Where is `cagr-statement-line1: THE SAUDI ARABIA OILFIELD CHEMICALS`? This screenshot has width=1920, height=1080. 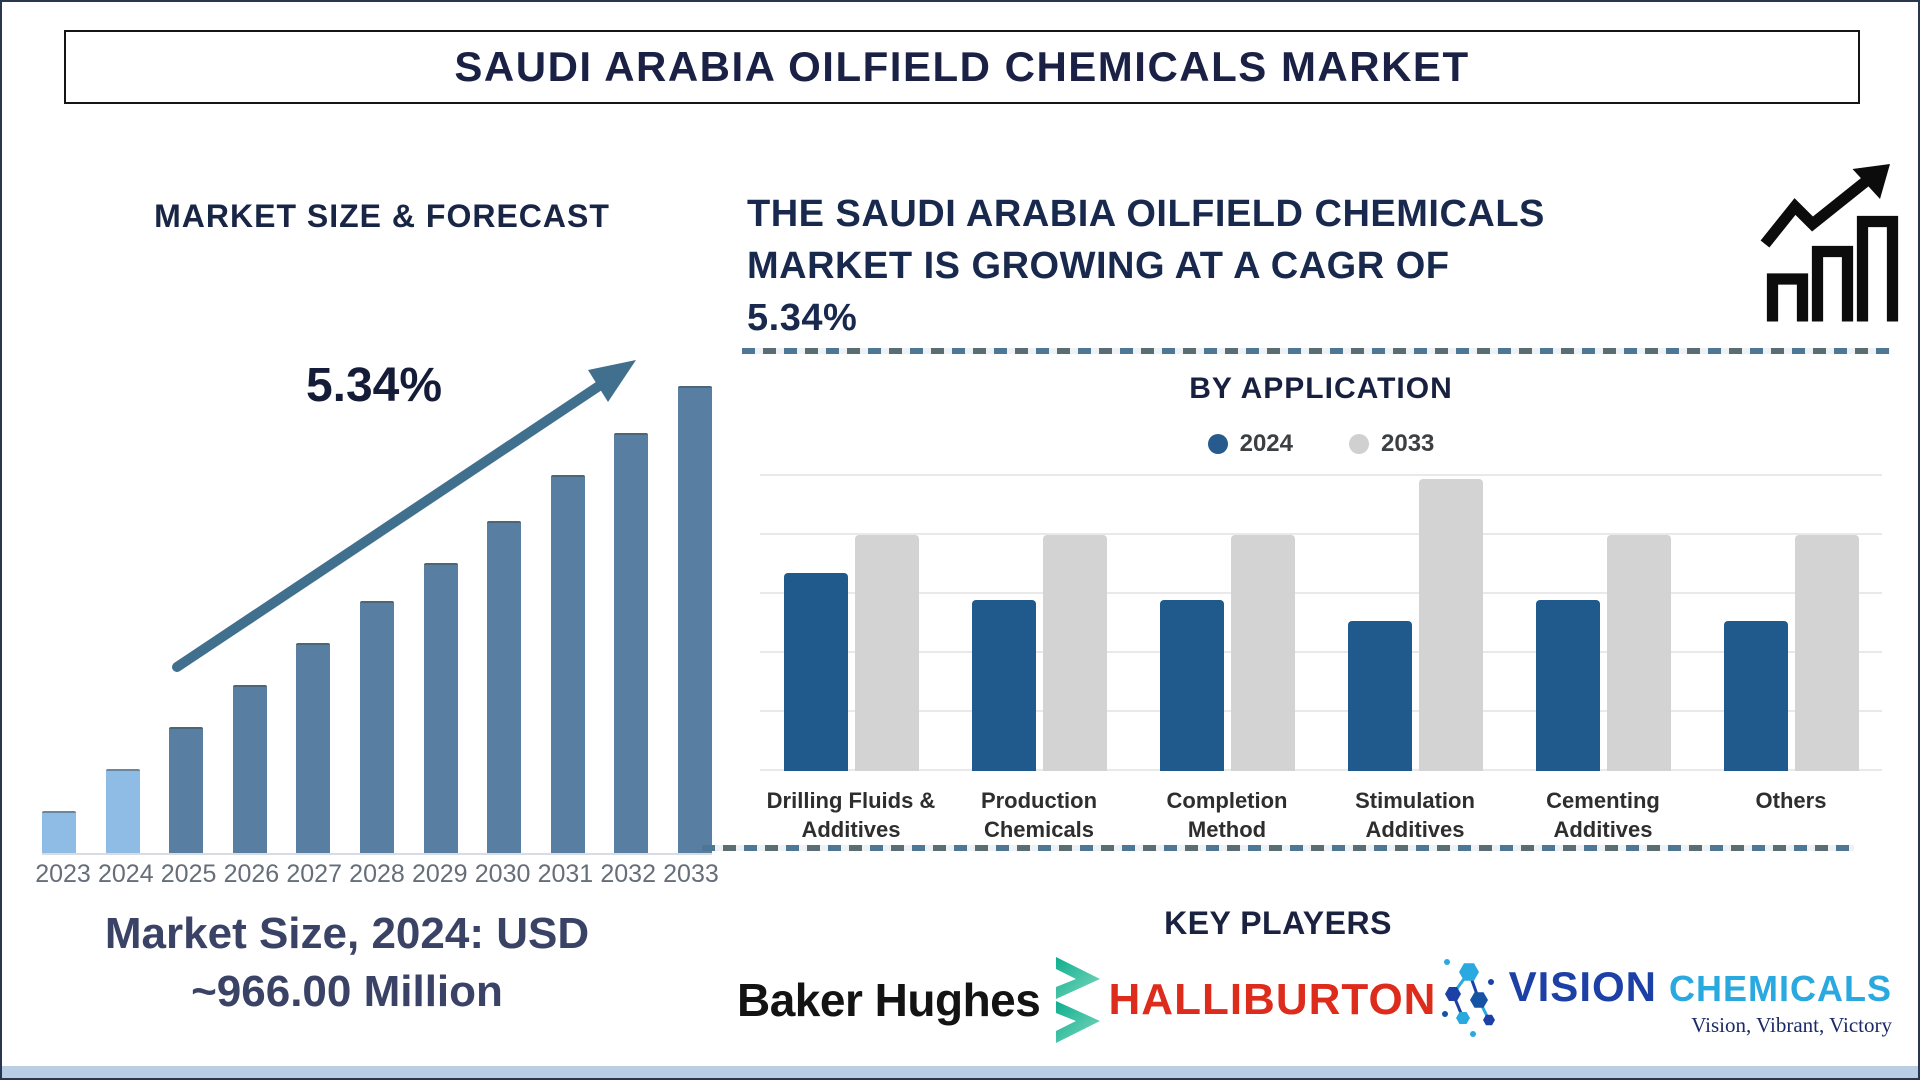
cagr-statement-line1: THE SAUDI ARABIA OILFIELD CHEMICALS is located at coordinates (1146, 214).